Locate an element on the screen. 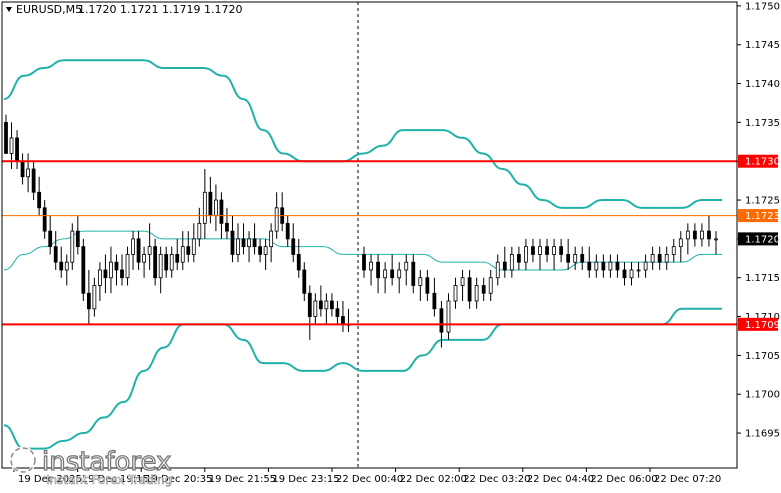 This screenshot has height=493, width=781. price-labels: 1.1730 1.1723 1.1720 1.1709 is located at coordinates (759, 242).